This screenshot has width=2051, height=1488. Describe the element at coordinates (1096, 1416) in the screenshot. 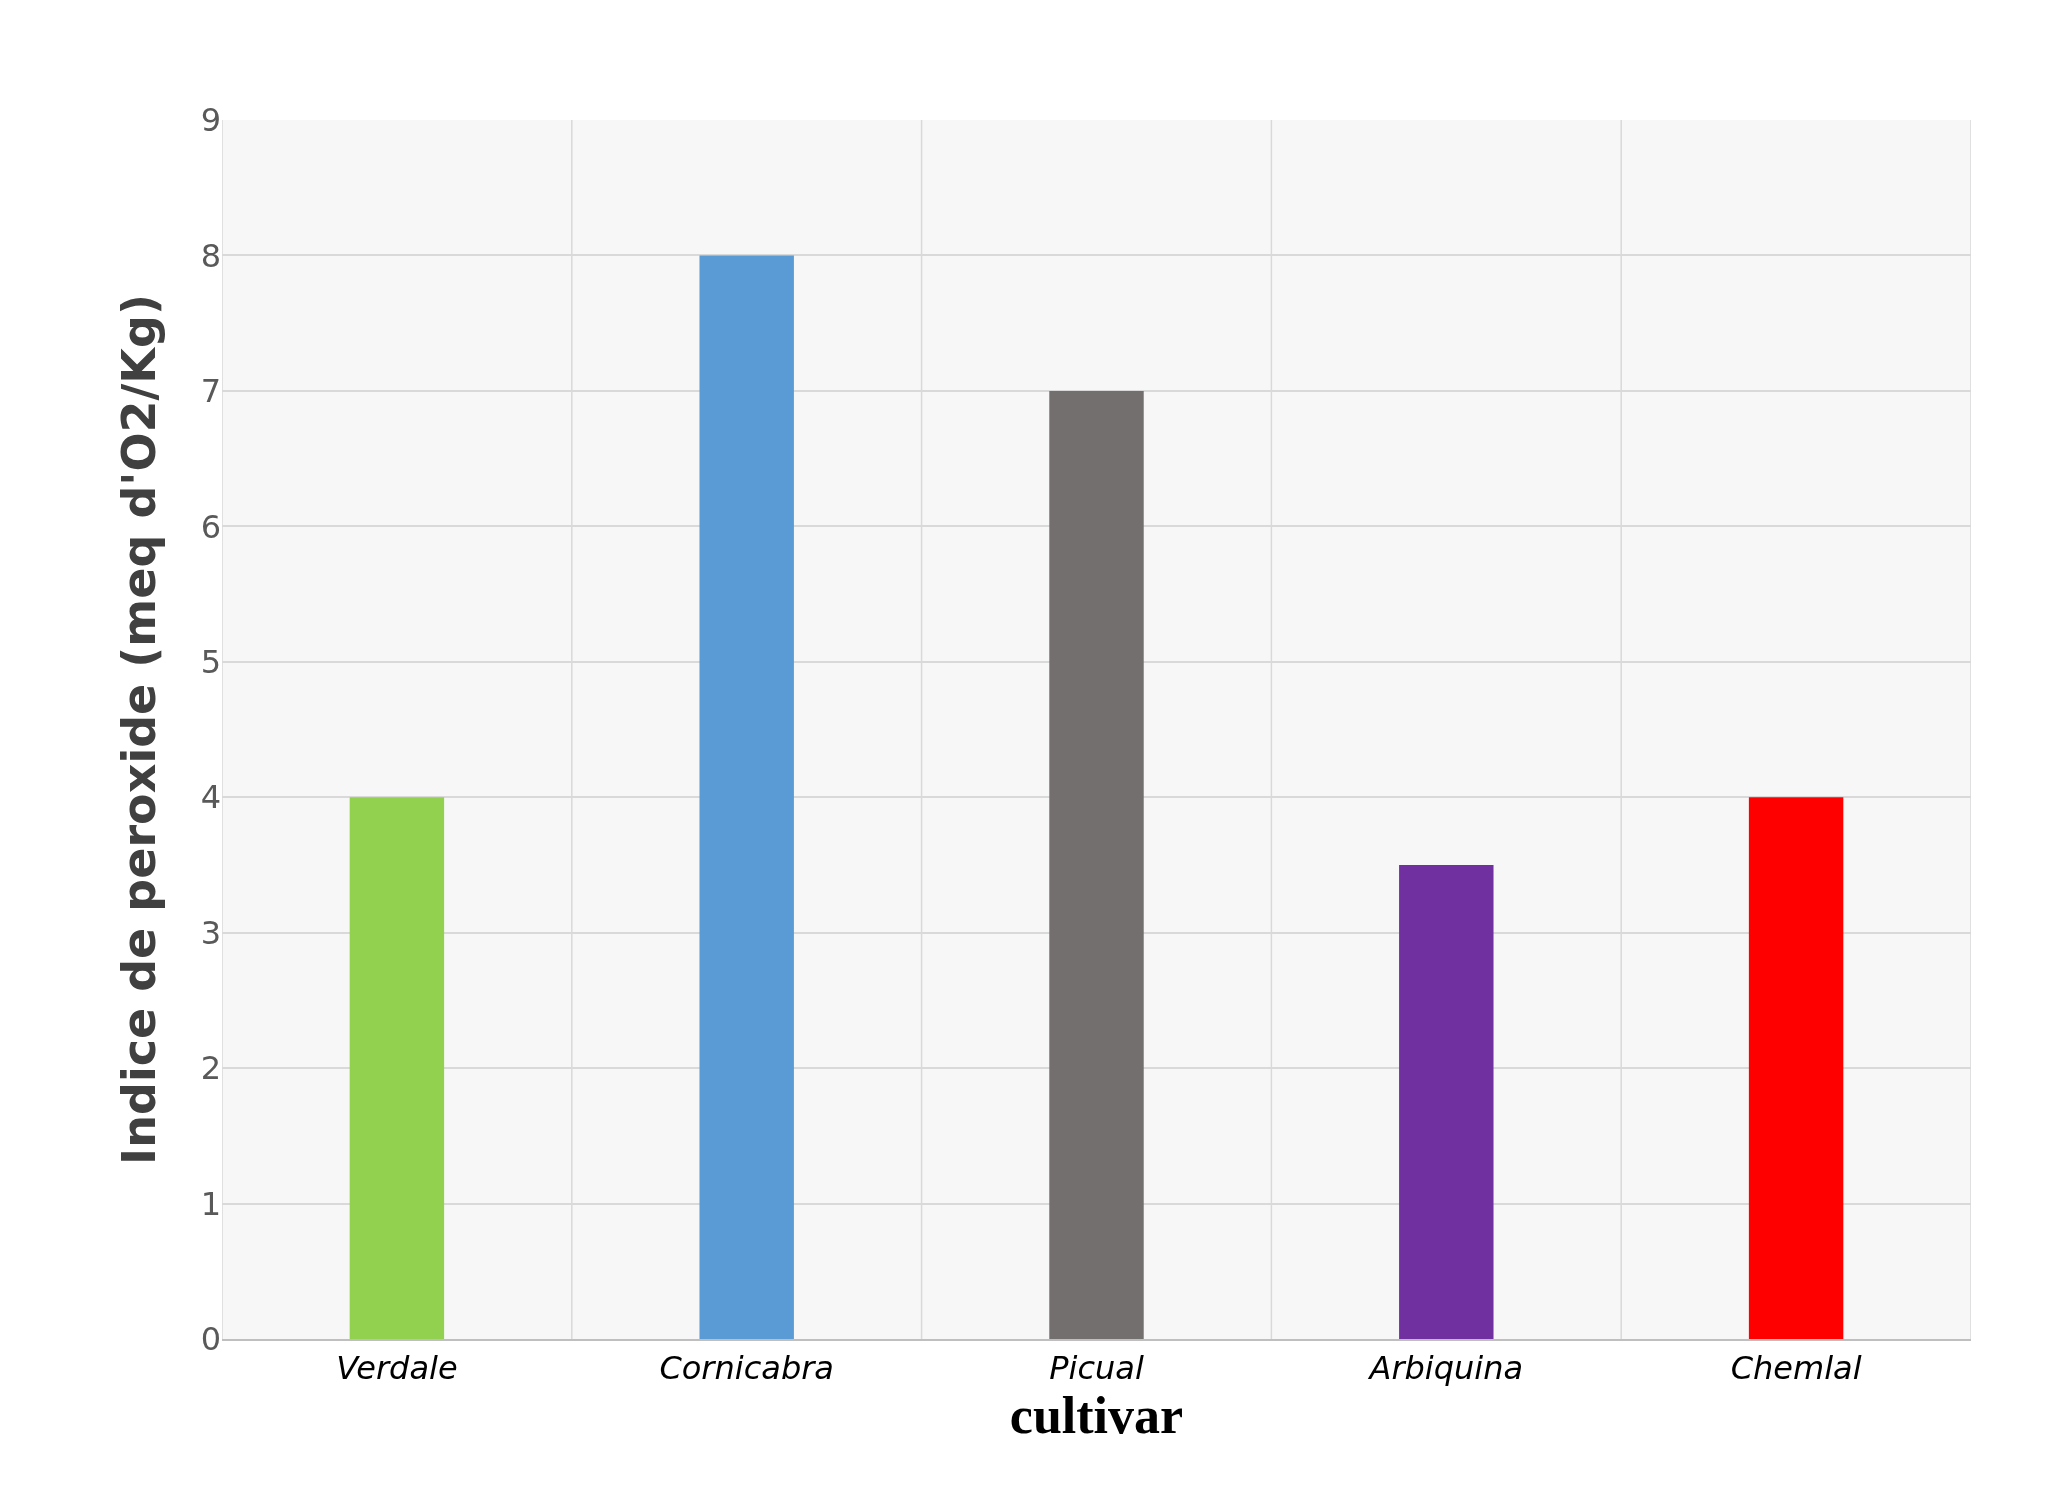

I see `x-axis-title: cultivar` at that location.